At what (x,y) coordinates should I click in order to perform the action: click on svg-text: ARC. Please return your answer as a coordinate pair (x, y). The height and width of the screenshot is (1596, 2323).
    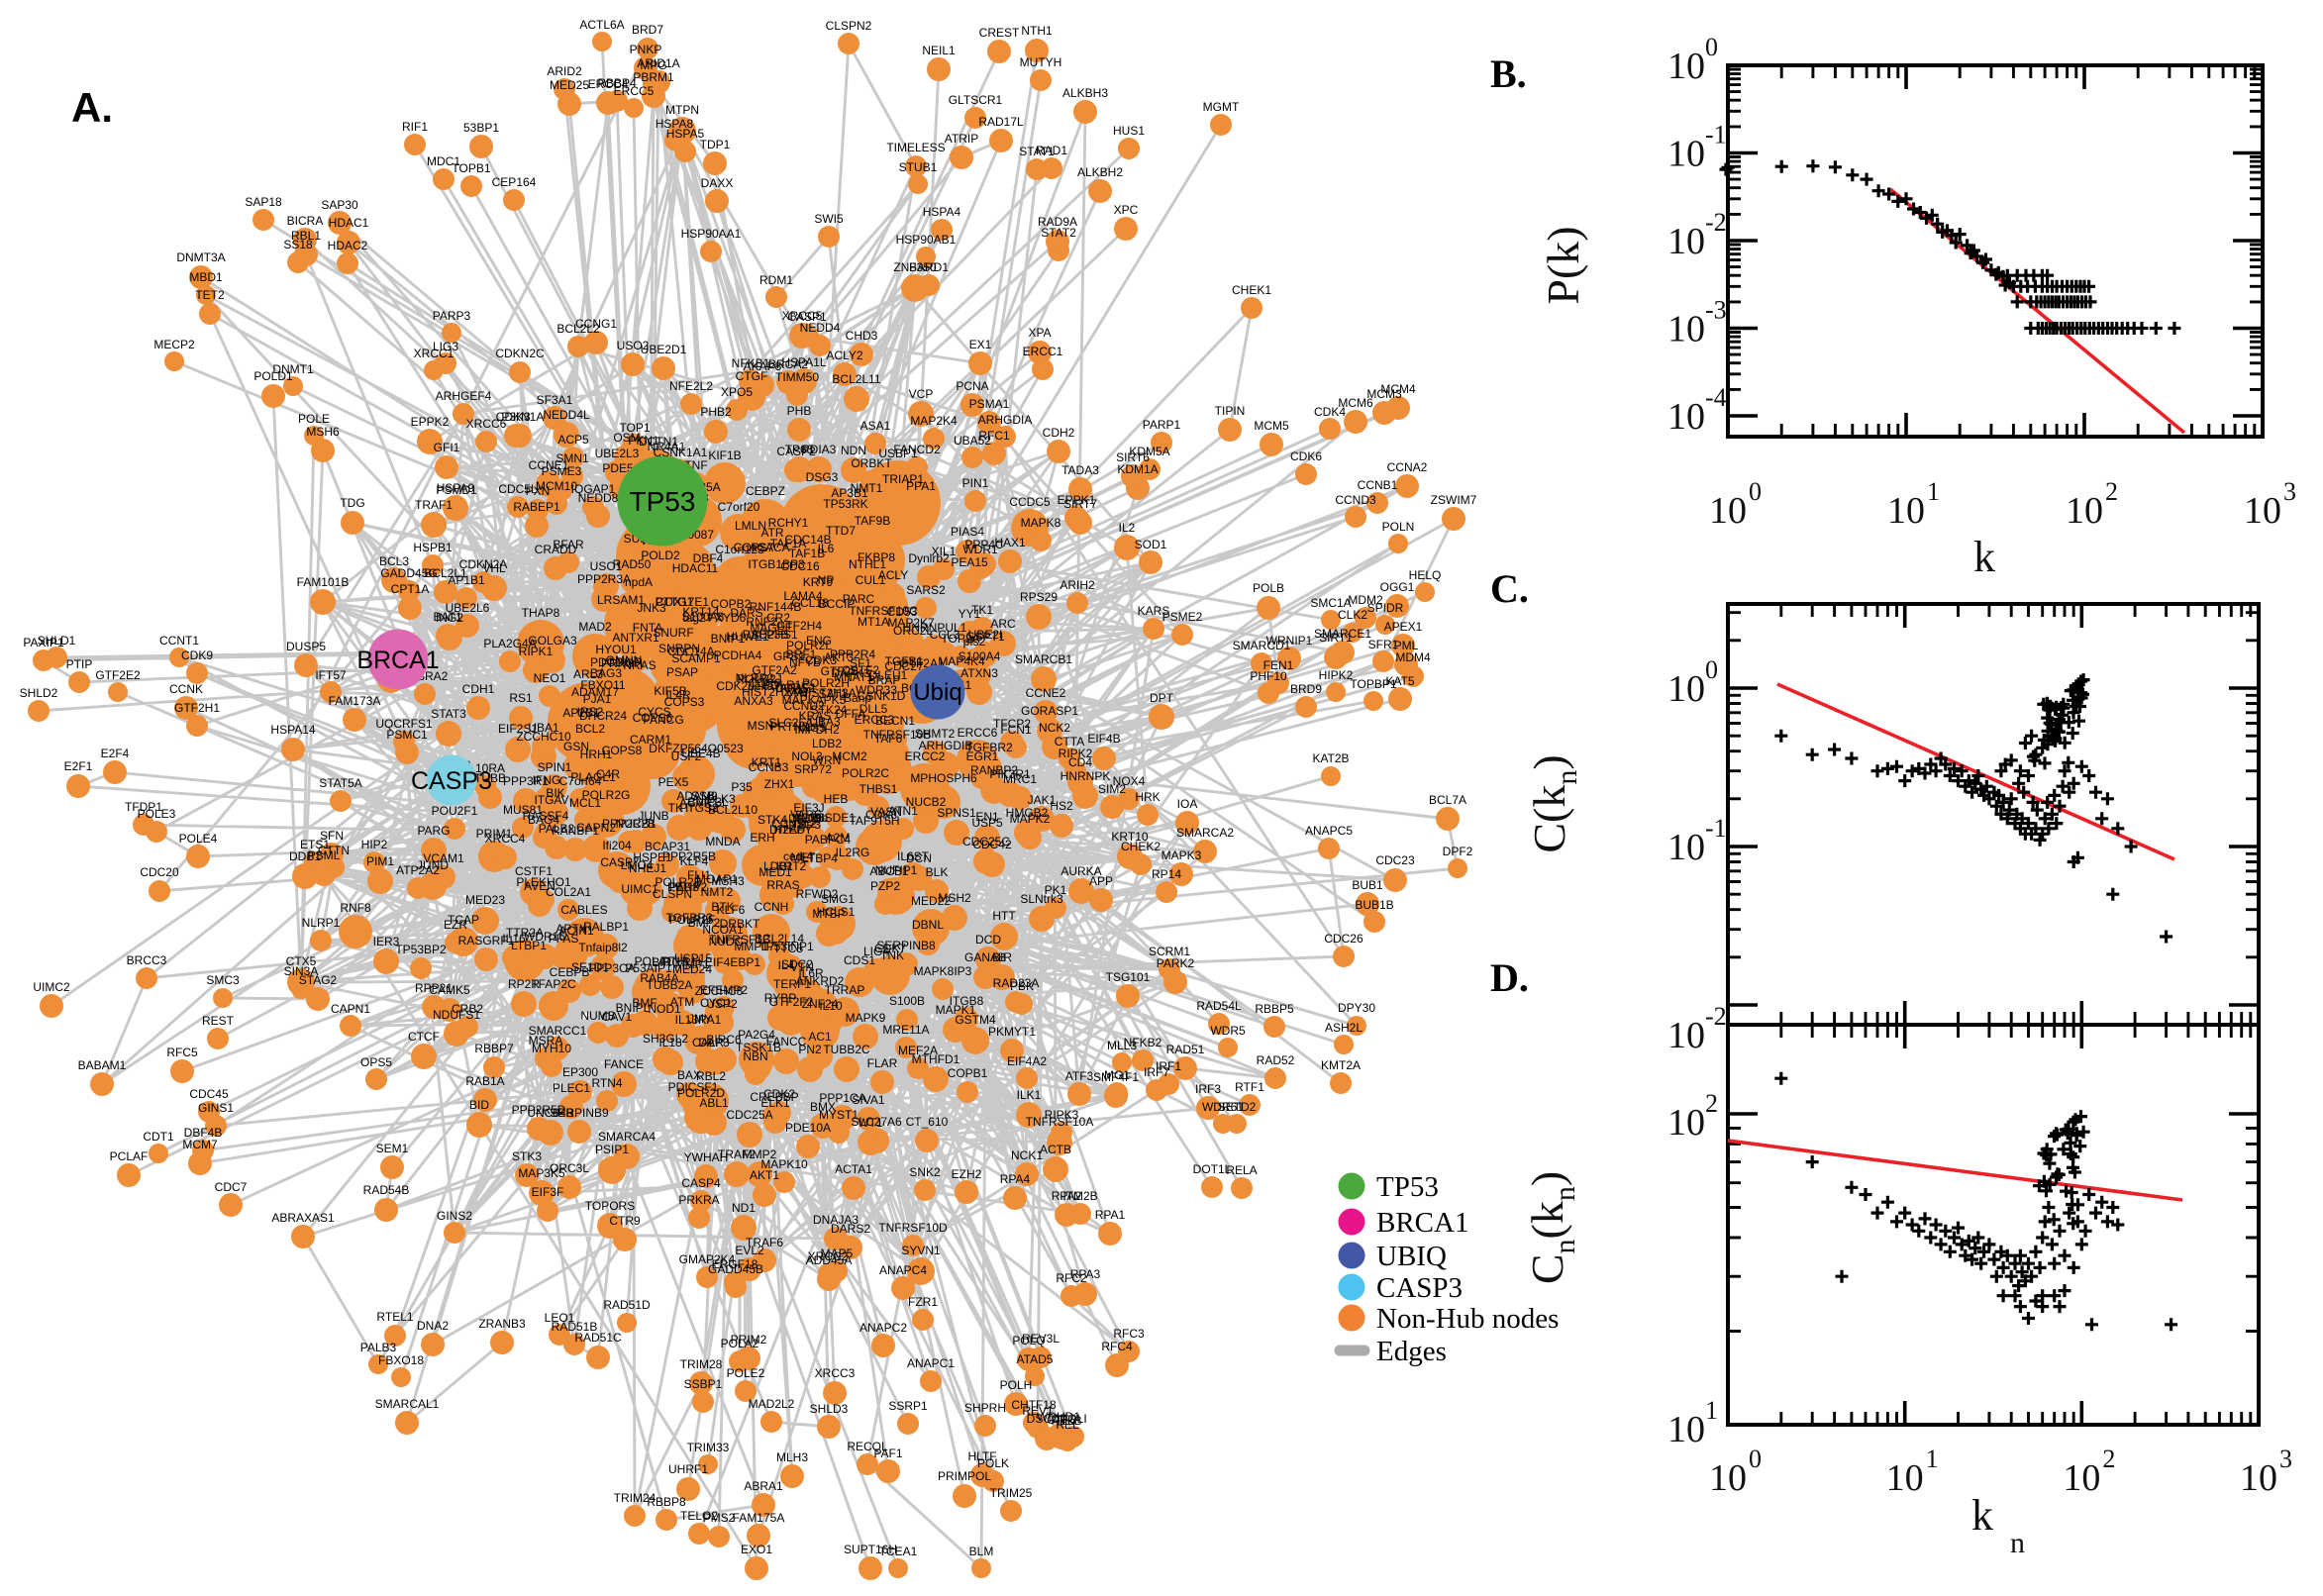
    Looking at the image, I should click on (1003, 624).